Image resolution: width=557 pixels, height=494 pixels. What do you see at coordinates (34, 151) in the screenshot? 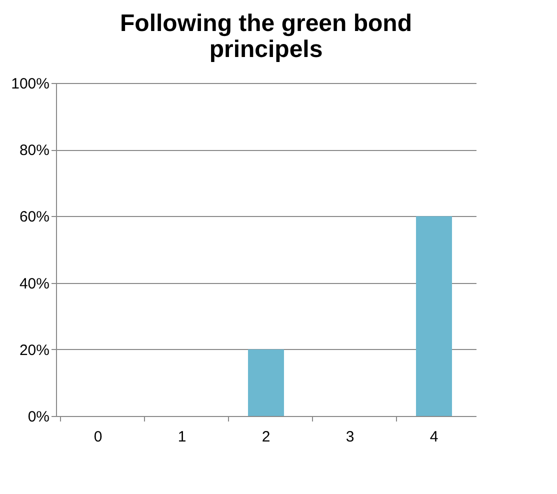
I see `y-tick-label: 80%` at bounding box center [34, 151].